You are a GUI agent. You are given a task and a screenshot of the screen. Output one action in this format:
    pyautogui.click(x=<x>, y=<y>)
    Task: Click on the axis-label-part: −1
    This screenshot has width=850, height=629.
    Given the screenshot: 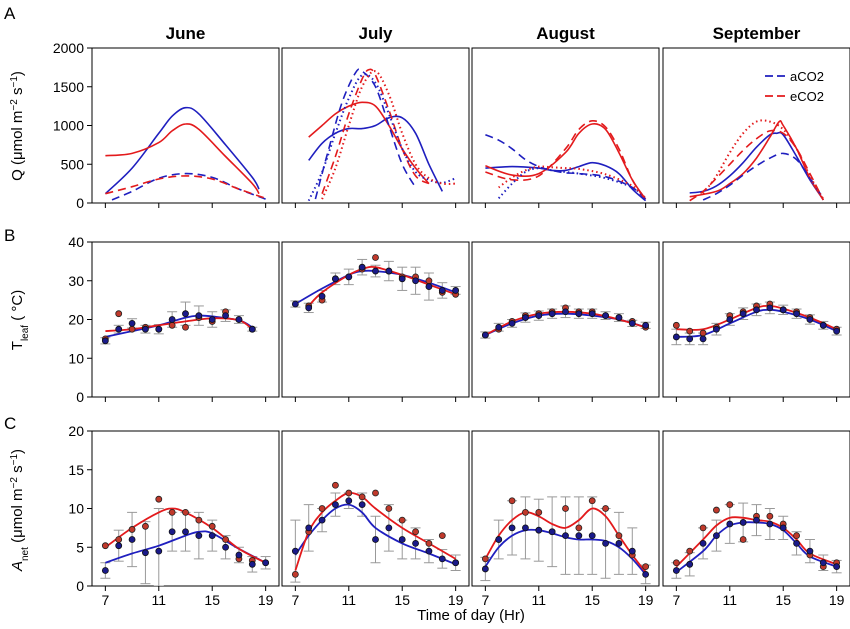 What is the action you would take?
    pyautogui.click(x=14, y=460)
    